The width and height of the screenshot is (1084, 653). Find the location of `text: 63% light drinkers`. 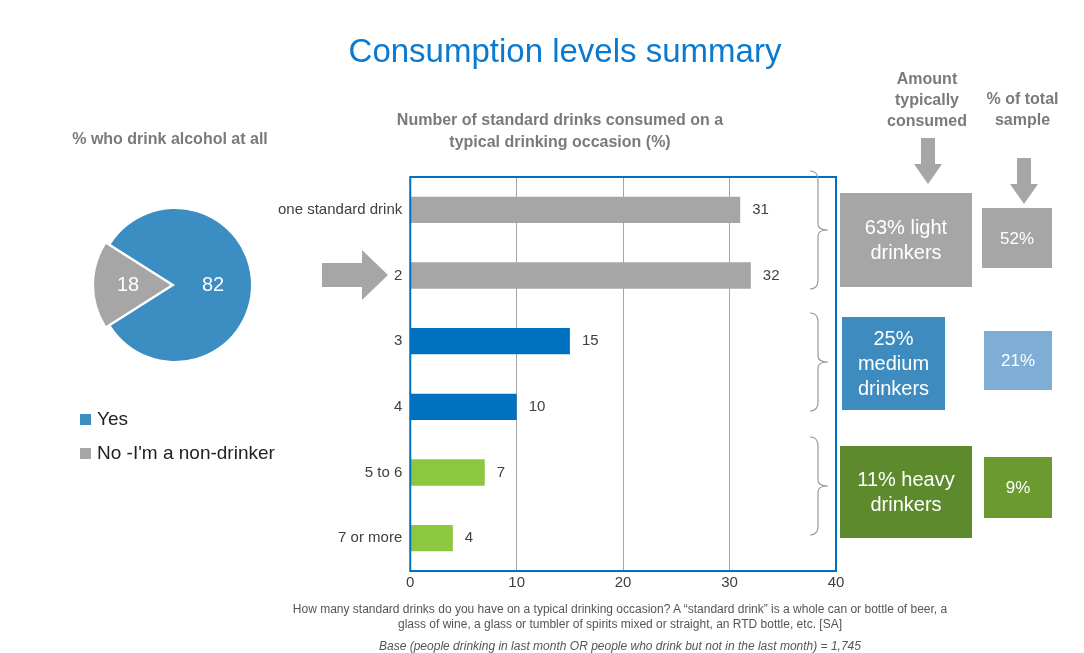

text: 63% light drinkers is located at coordinates (906, 240).